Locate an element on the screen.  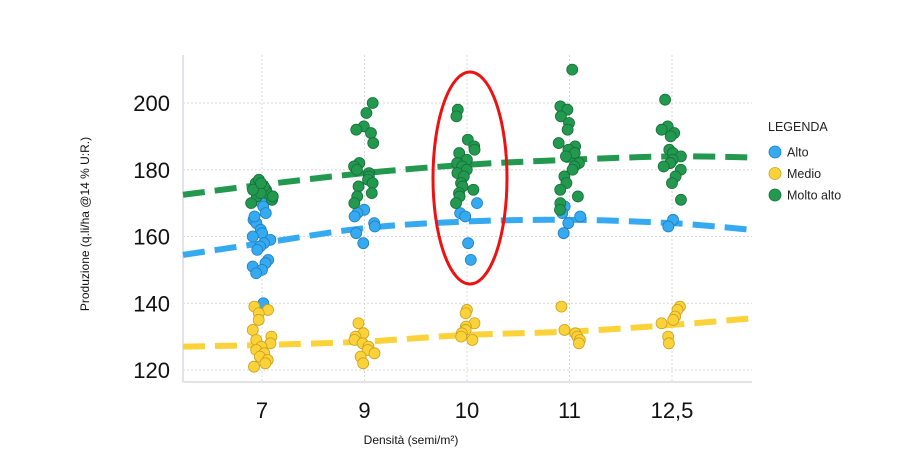
x-tick-labels: 7 9 10 11 12,5 is located at coordinates (475, 410).